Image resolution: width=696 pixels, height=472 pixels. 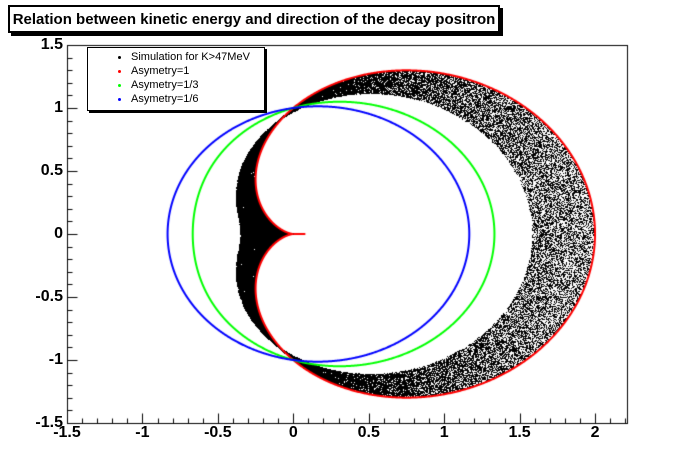 What do you see at coordinates (58, 107) in the screenshot?
I see `y-tick-label: 1` at bounding box center [58, 107].